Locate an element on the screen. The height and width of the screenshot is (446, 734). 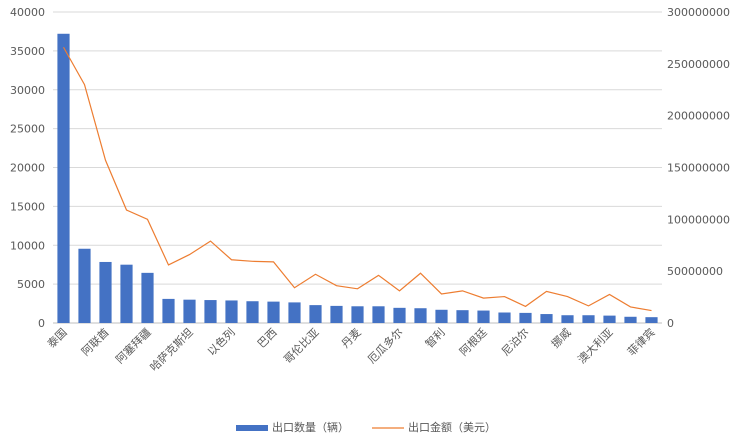
x-tick-label: 澳大利亚 is located at coordinates (595, 345).